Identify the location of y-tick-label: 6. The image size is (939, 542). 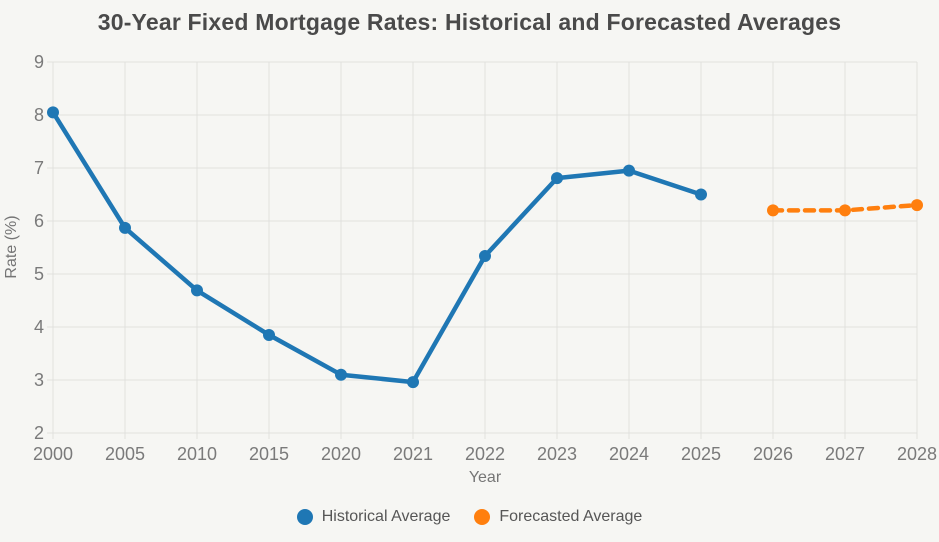
(39, 221).